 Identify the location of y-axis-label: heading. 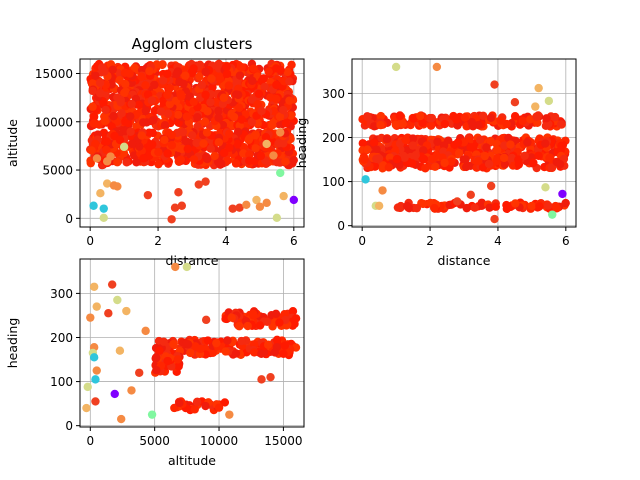
(301, 143).